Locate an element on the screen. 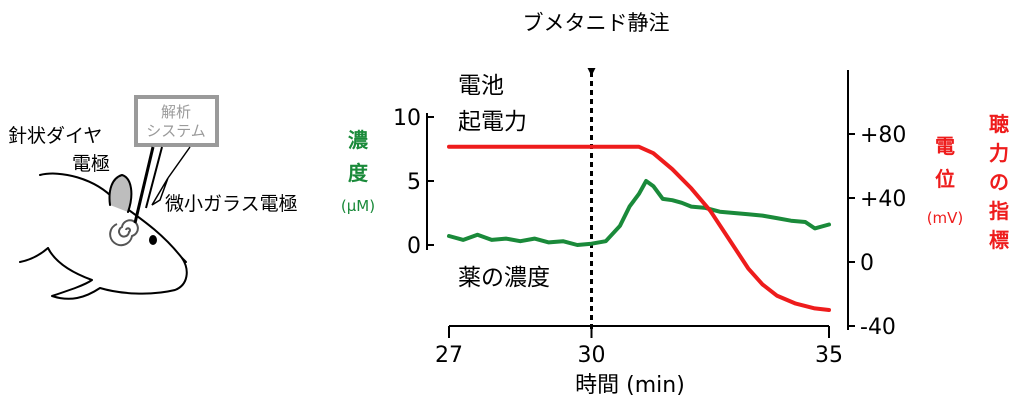  right-axis-label-char-2: 位 is located at coordinates (945, 179).